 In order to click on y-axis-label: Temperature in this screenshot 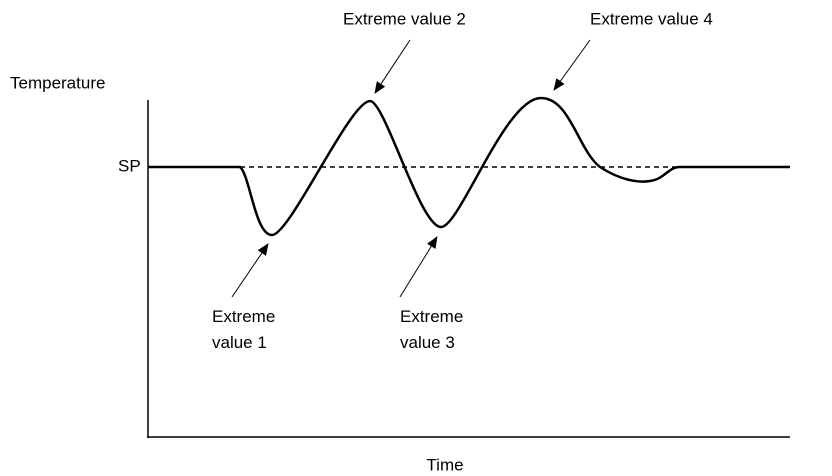, I will do `click(57, 82)`.